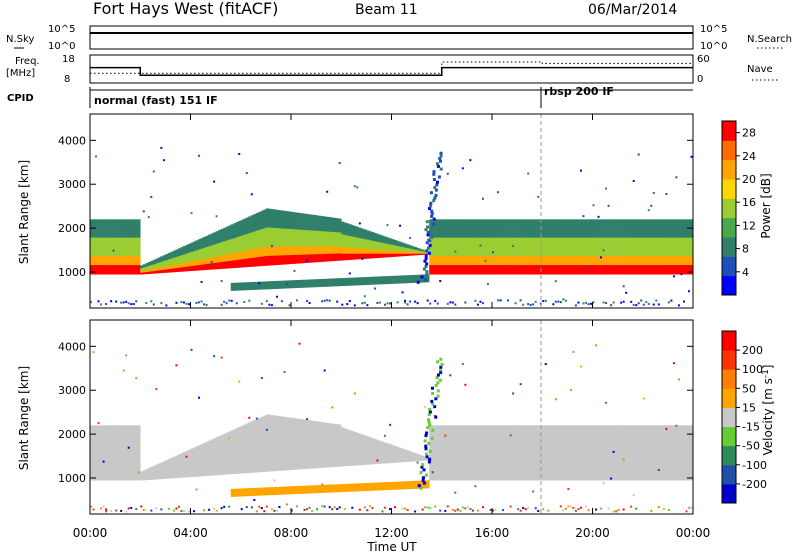 This screenshot has height=554, width=800. I want to click on noise-top-tick: 10^5, so click(61, 29).